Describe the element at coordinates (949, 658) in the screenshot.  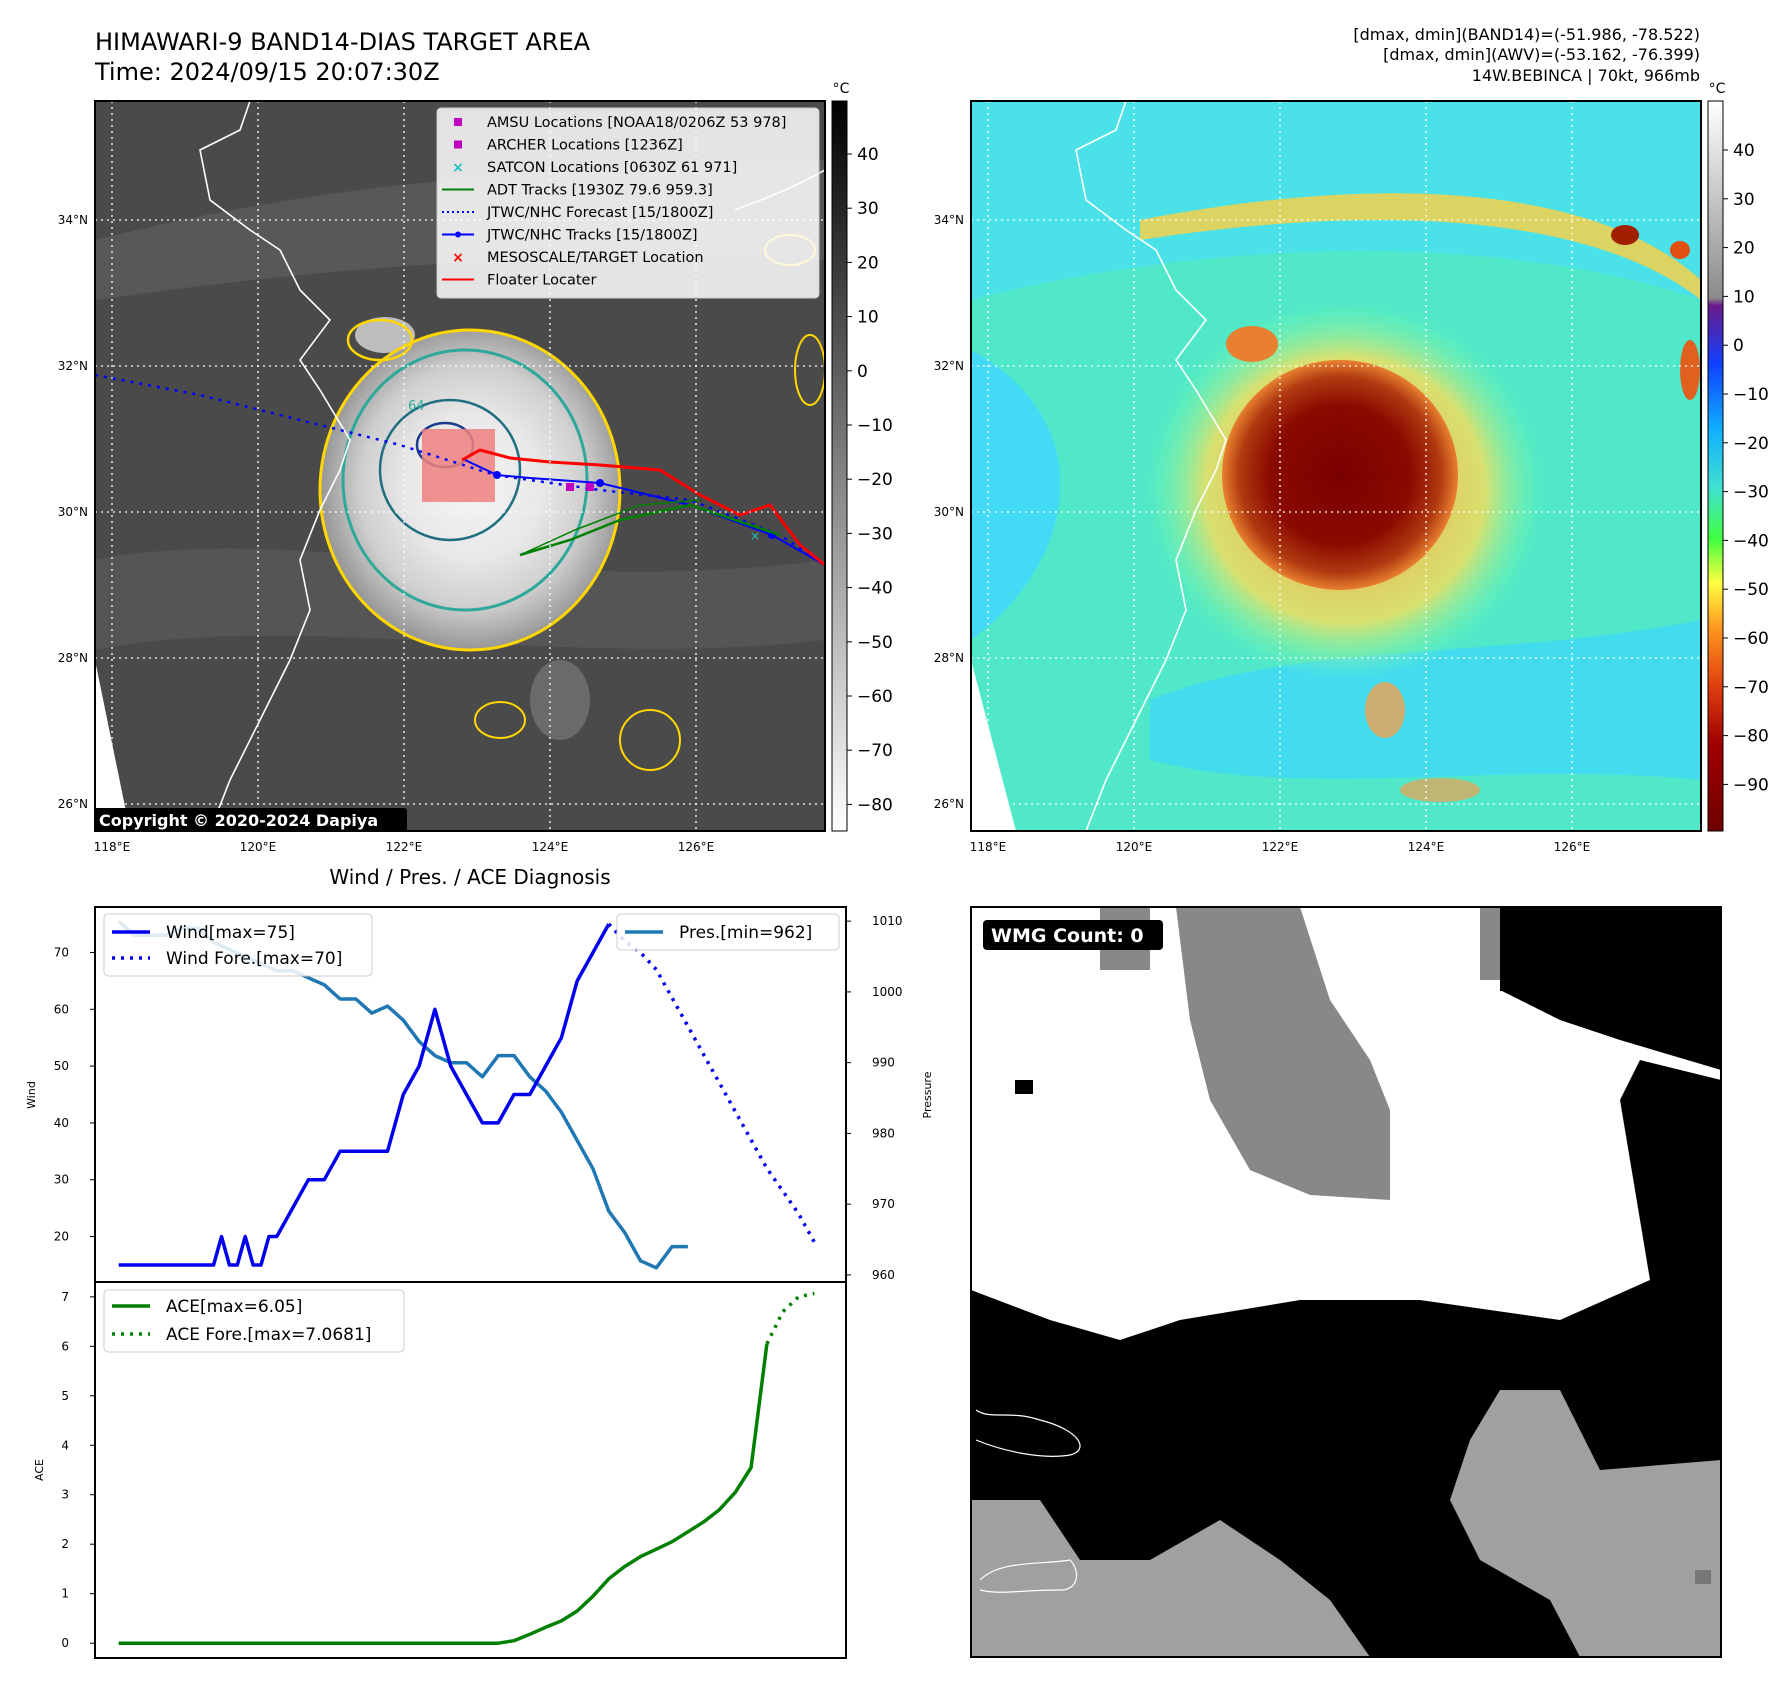
I see `color-lat-tick: 28°N` at that location.